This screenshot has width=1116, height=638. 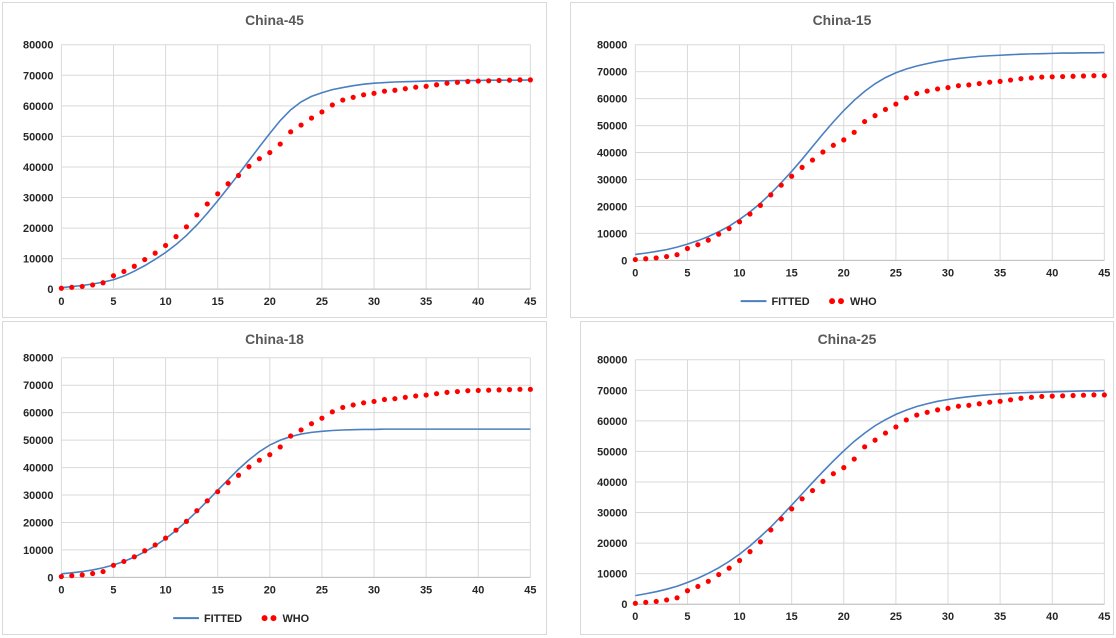 What do you see at coordinates (1052, 617) in the screenshot?
I see `x-tick-label: 40` at bounding box center [1052, 617].